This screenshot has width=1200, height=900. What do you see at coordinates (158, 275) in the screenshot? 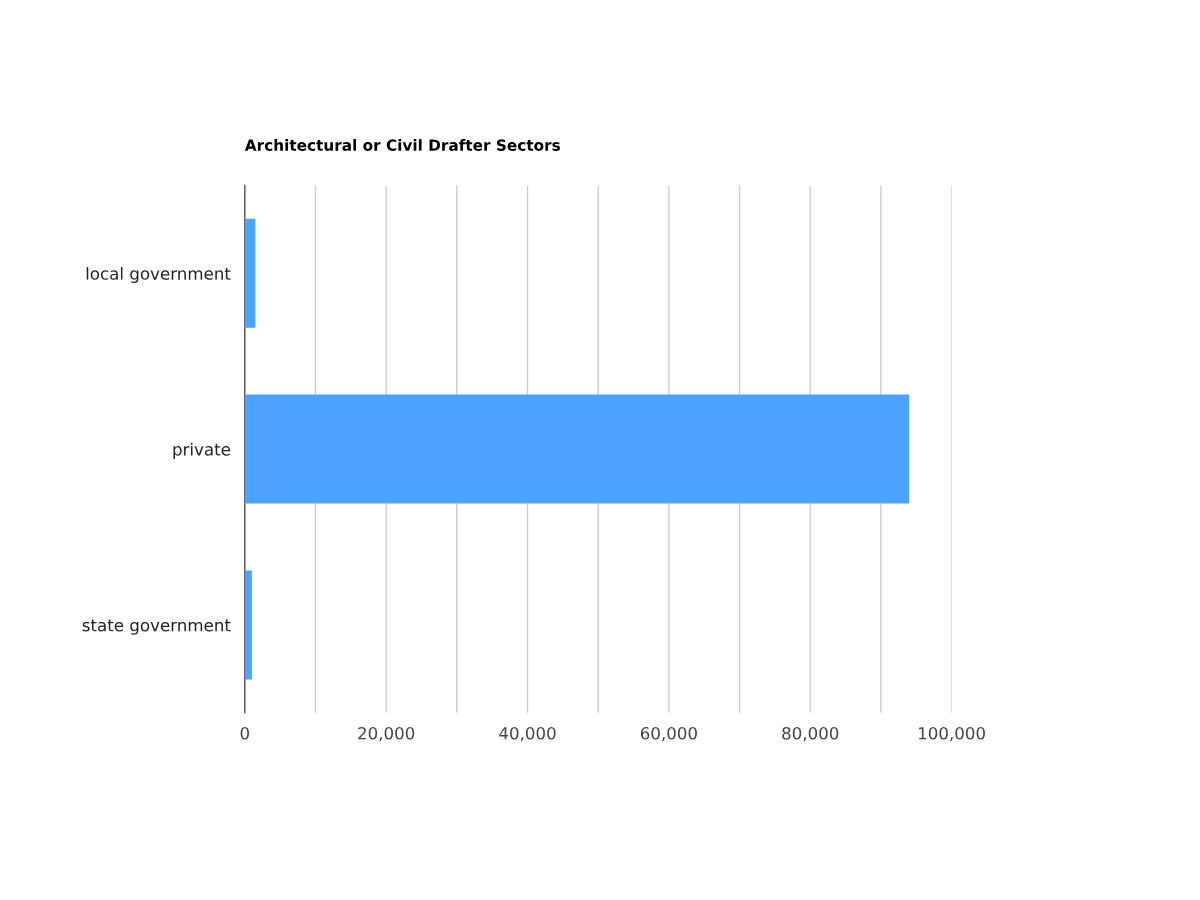
I see `y-tick-label: local government` at bounding box center [158, 275].